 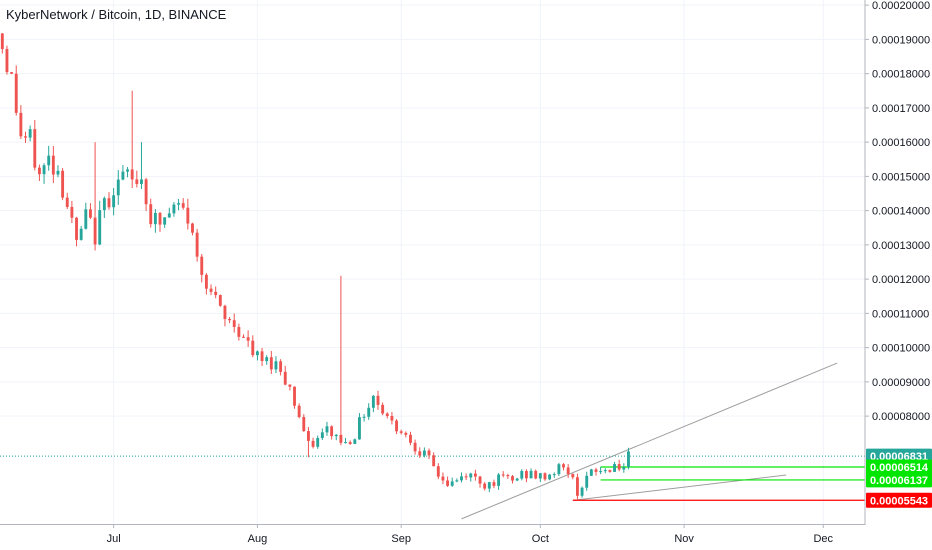 What do you see at coordinates (901, 349) in the screenshot?
I see `y-tick-label: 0.00010000` at bounding box center [901, 349].